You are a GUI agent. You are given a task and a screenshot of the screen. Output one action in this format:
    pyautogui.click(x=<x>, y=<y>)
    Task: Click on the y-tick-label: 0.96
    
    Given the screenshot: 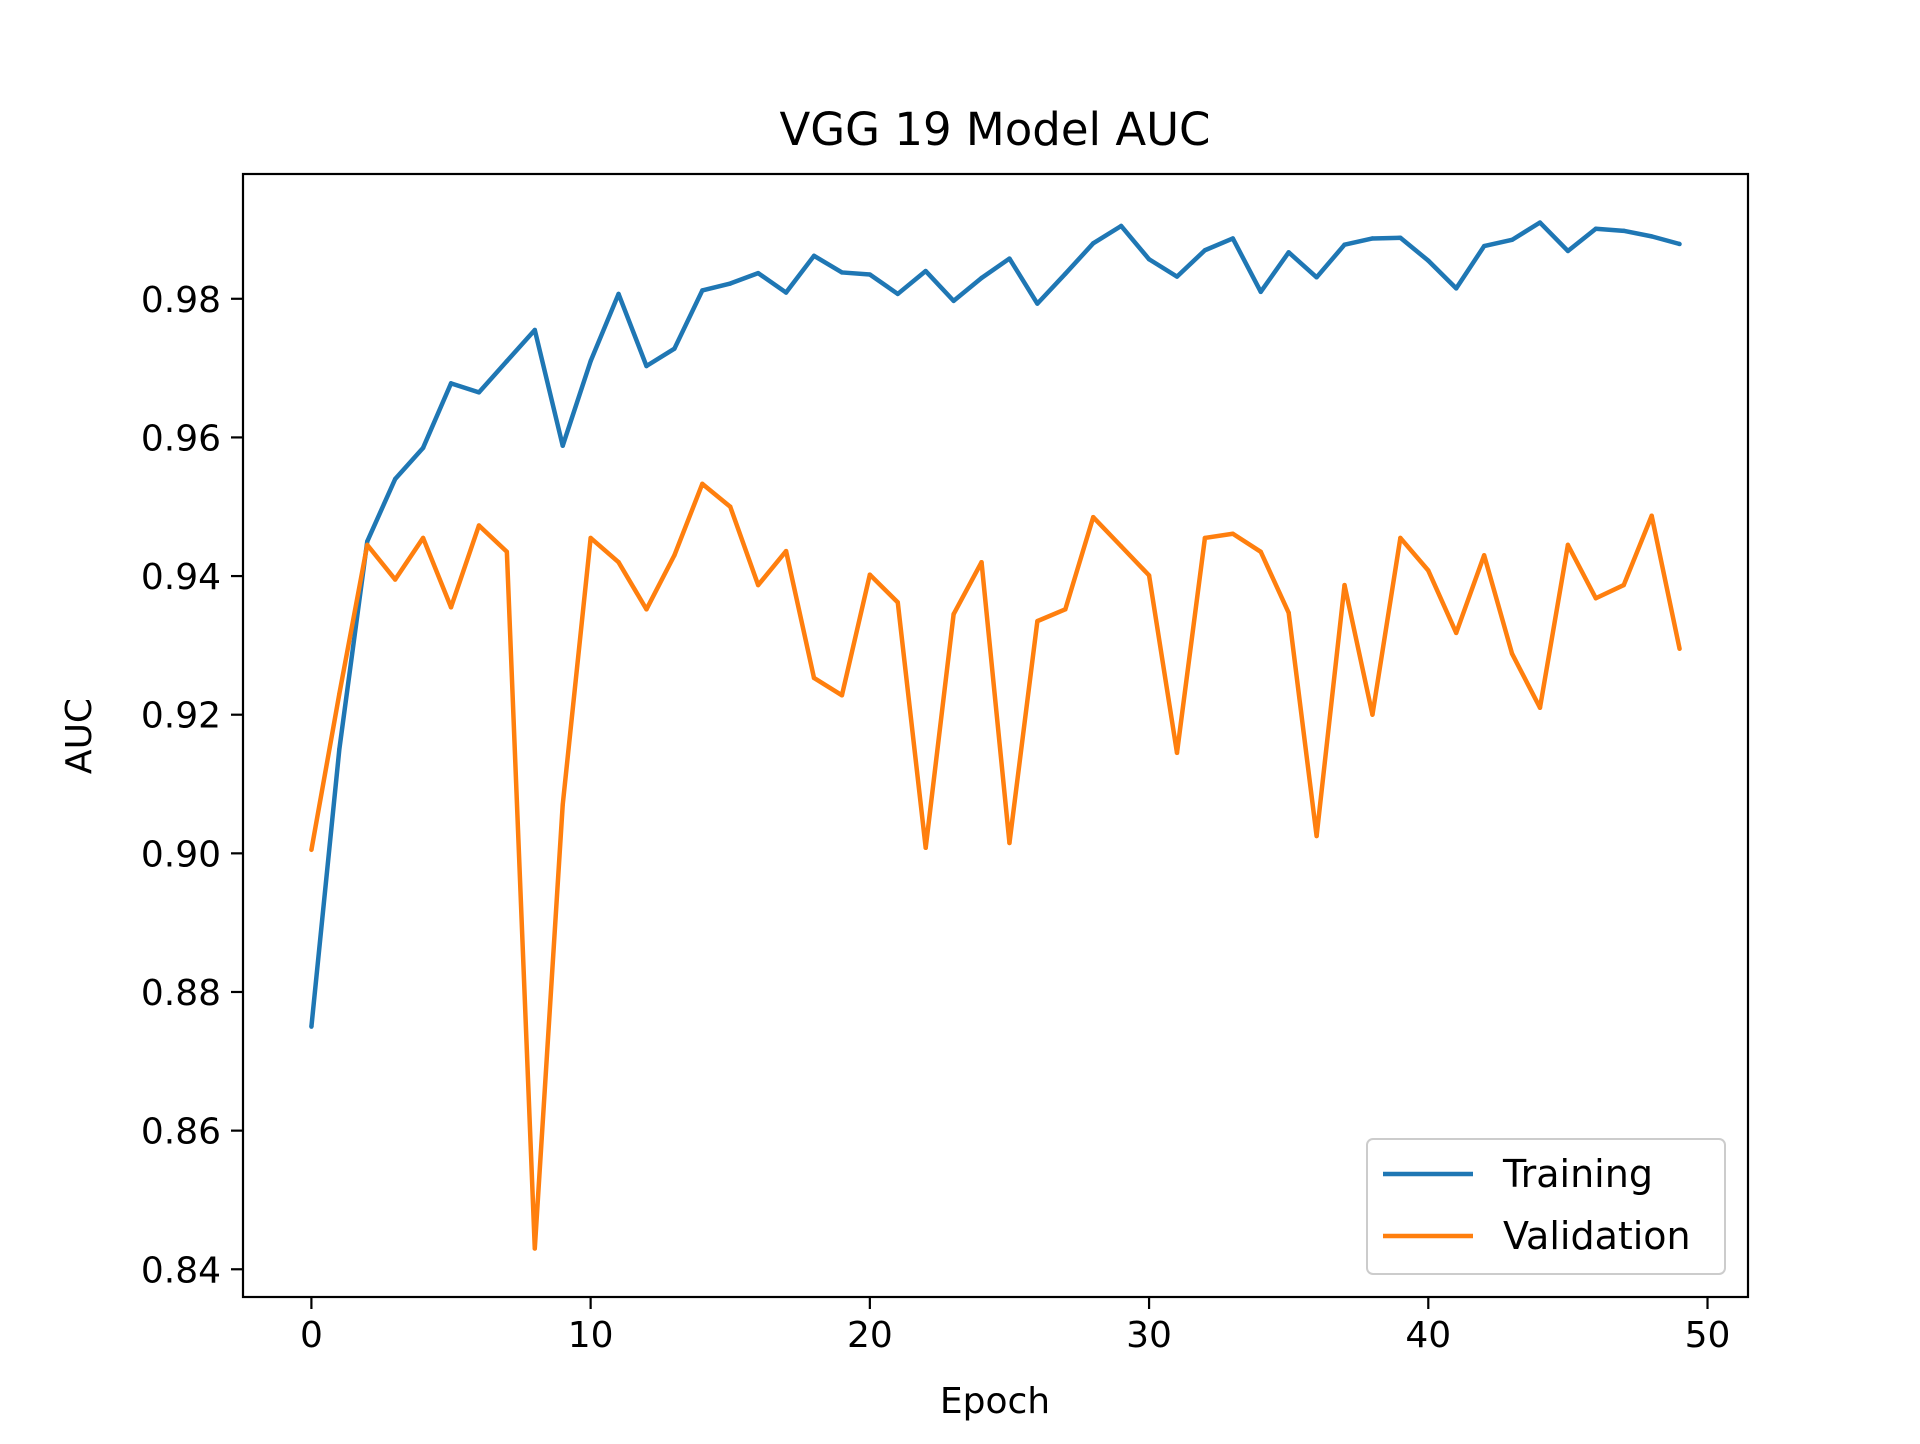 What is the action you would take?
    pyautogui.click(x=181, y=438)
    